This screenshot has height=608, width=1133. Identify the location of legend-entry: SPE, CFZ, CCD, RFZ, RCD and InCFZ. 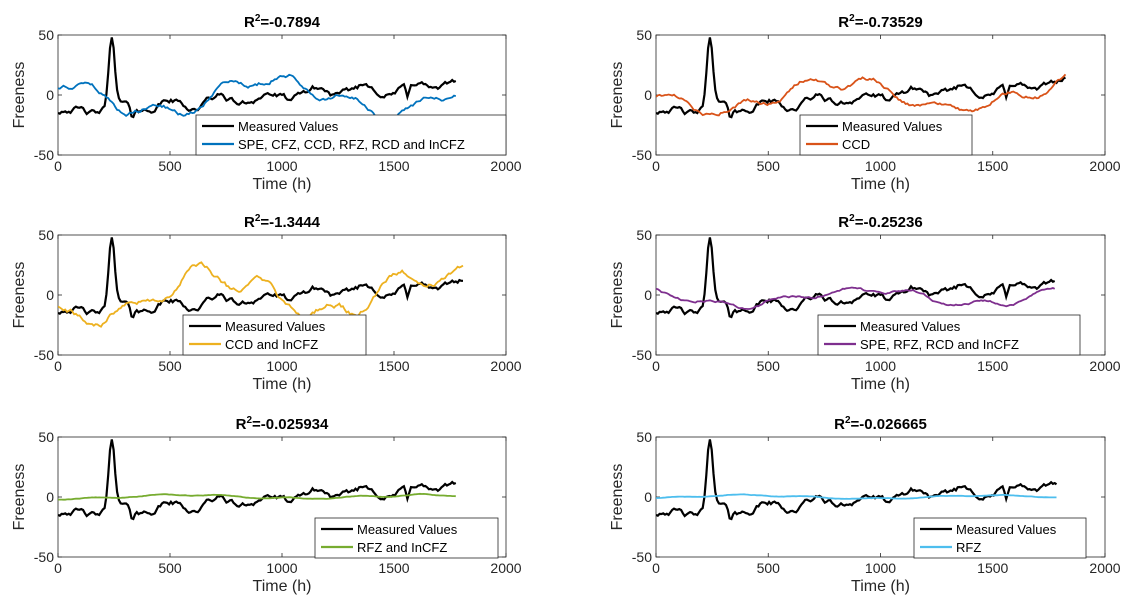
(351, 144).